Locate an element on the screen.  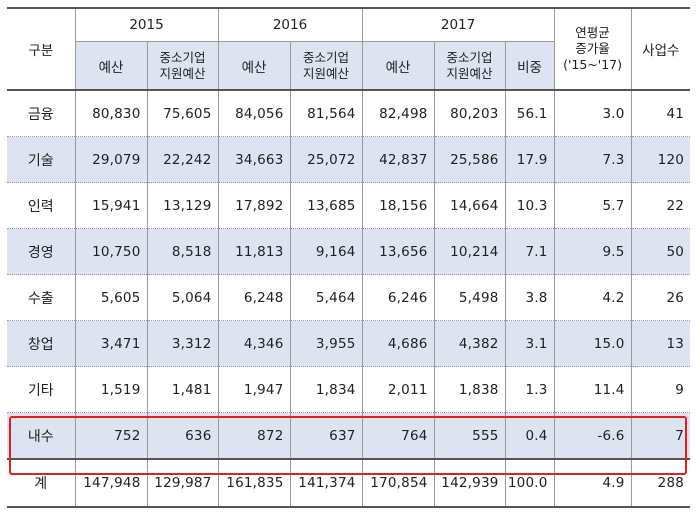
total-budget-2017: 170,854 is located at coordinates (398, 483).